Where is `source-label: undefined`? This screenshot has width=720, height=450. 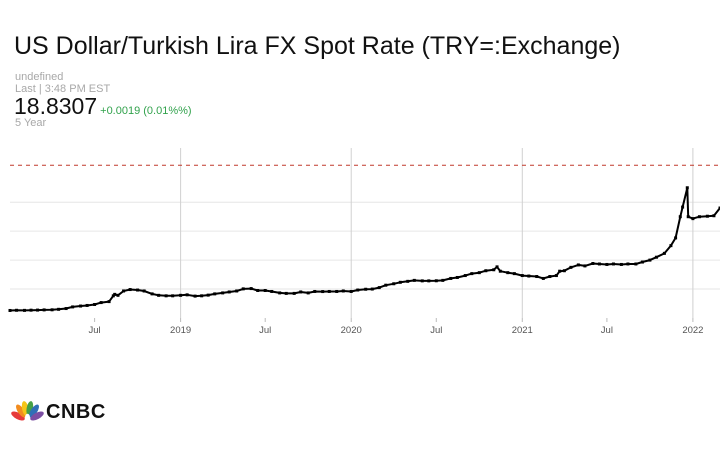
source-label: undefined is located at coordinates (39, 77).